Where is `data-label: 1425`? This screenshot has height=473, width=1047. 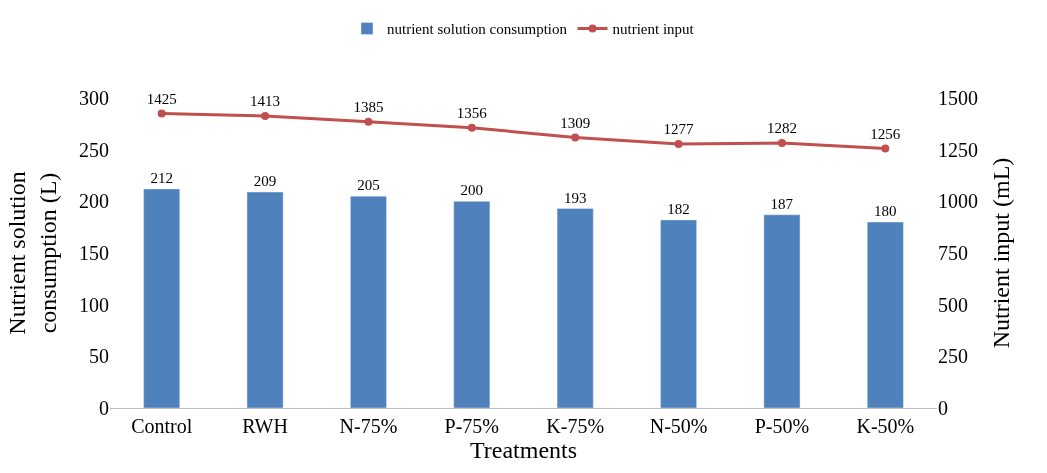
data-label: 1425 is located at coordinates (161, 98).